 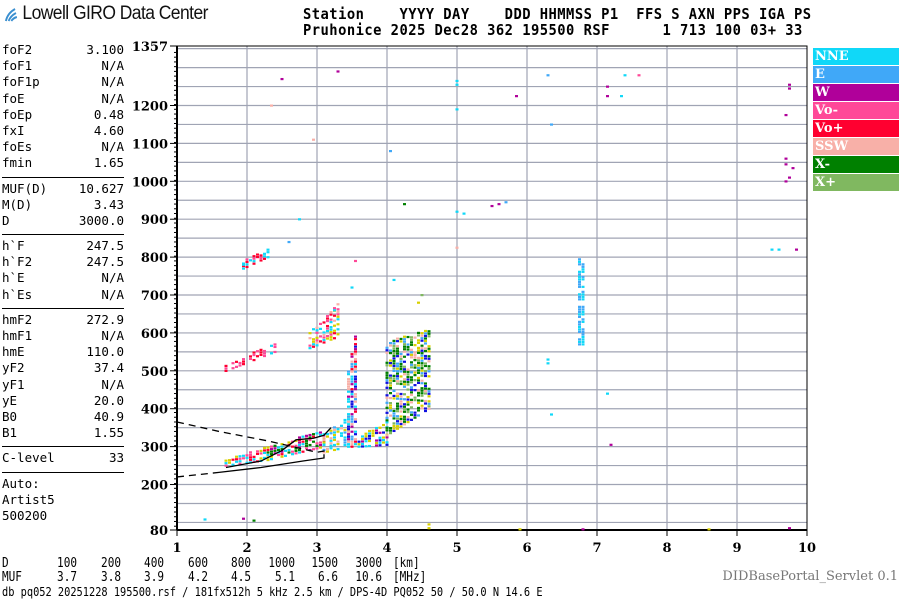 I want to click on distance-value: 400, so click(x=154, y=563).